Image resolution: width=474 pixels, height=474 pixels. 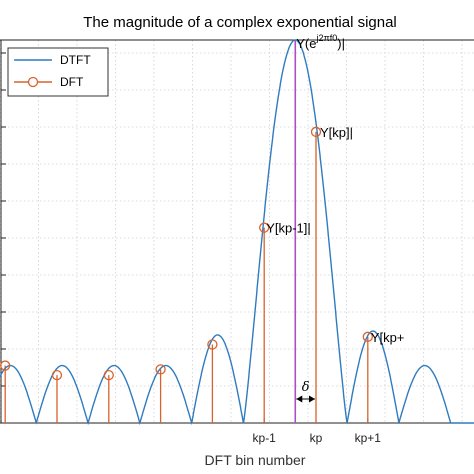 I want to click on legend-dtft-label: DTFT, so click(x=75, y=60).